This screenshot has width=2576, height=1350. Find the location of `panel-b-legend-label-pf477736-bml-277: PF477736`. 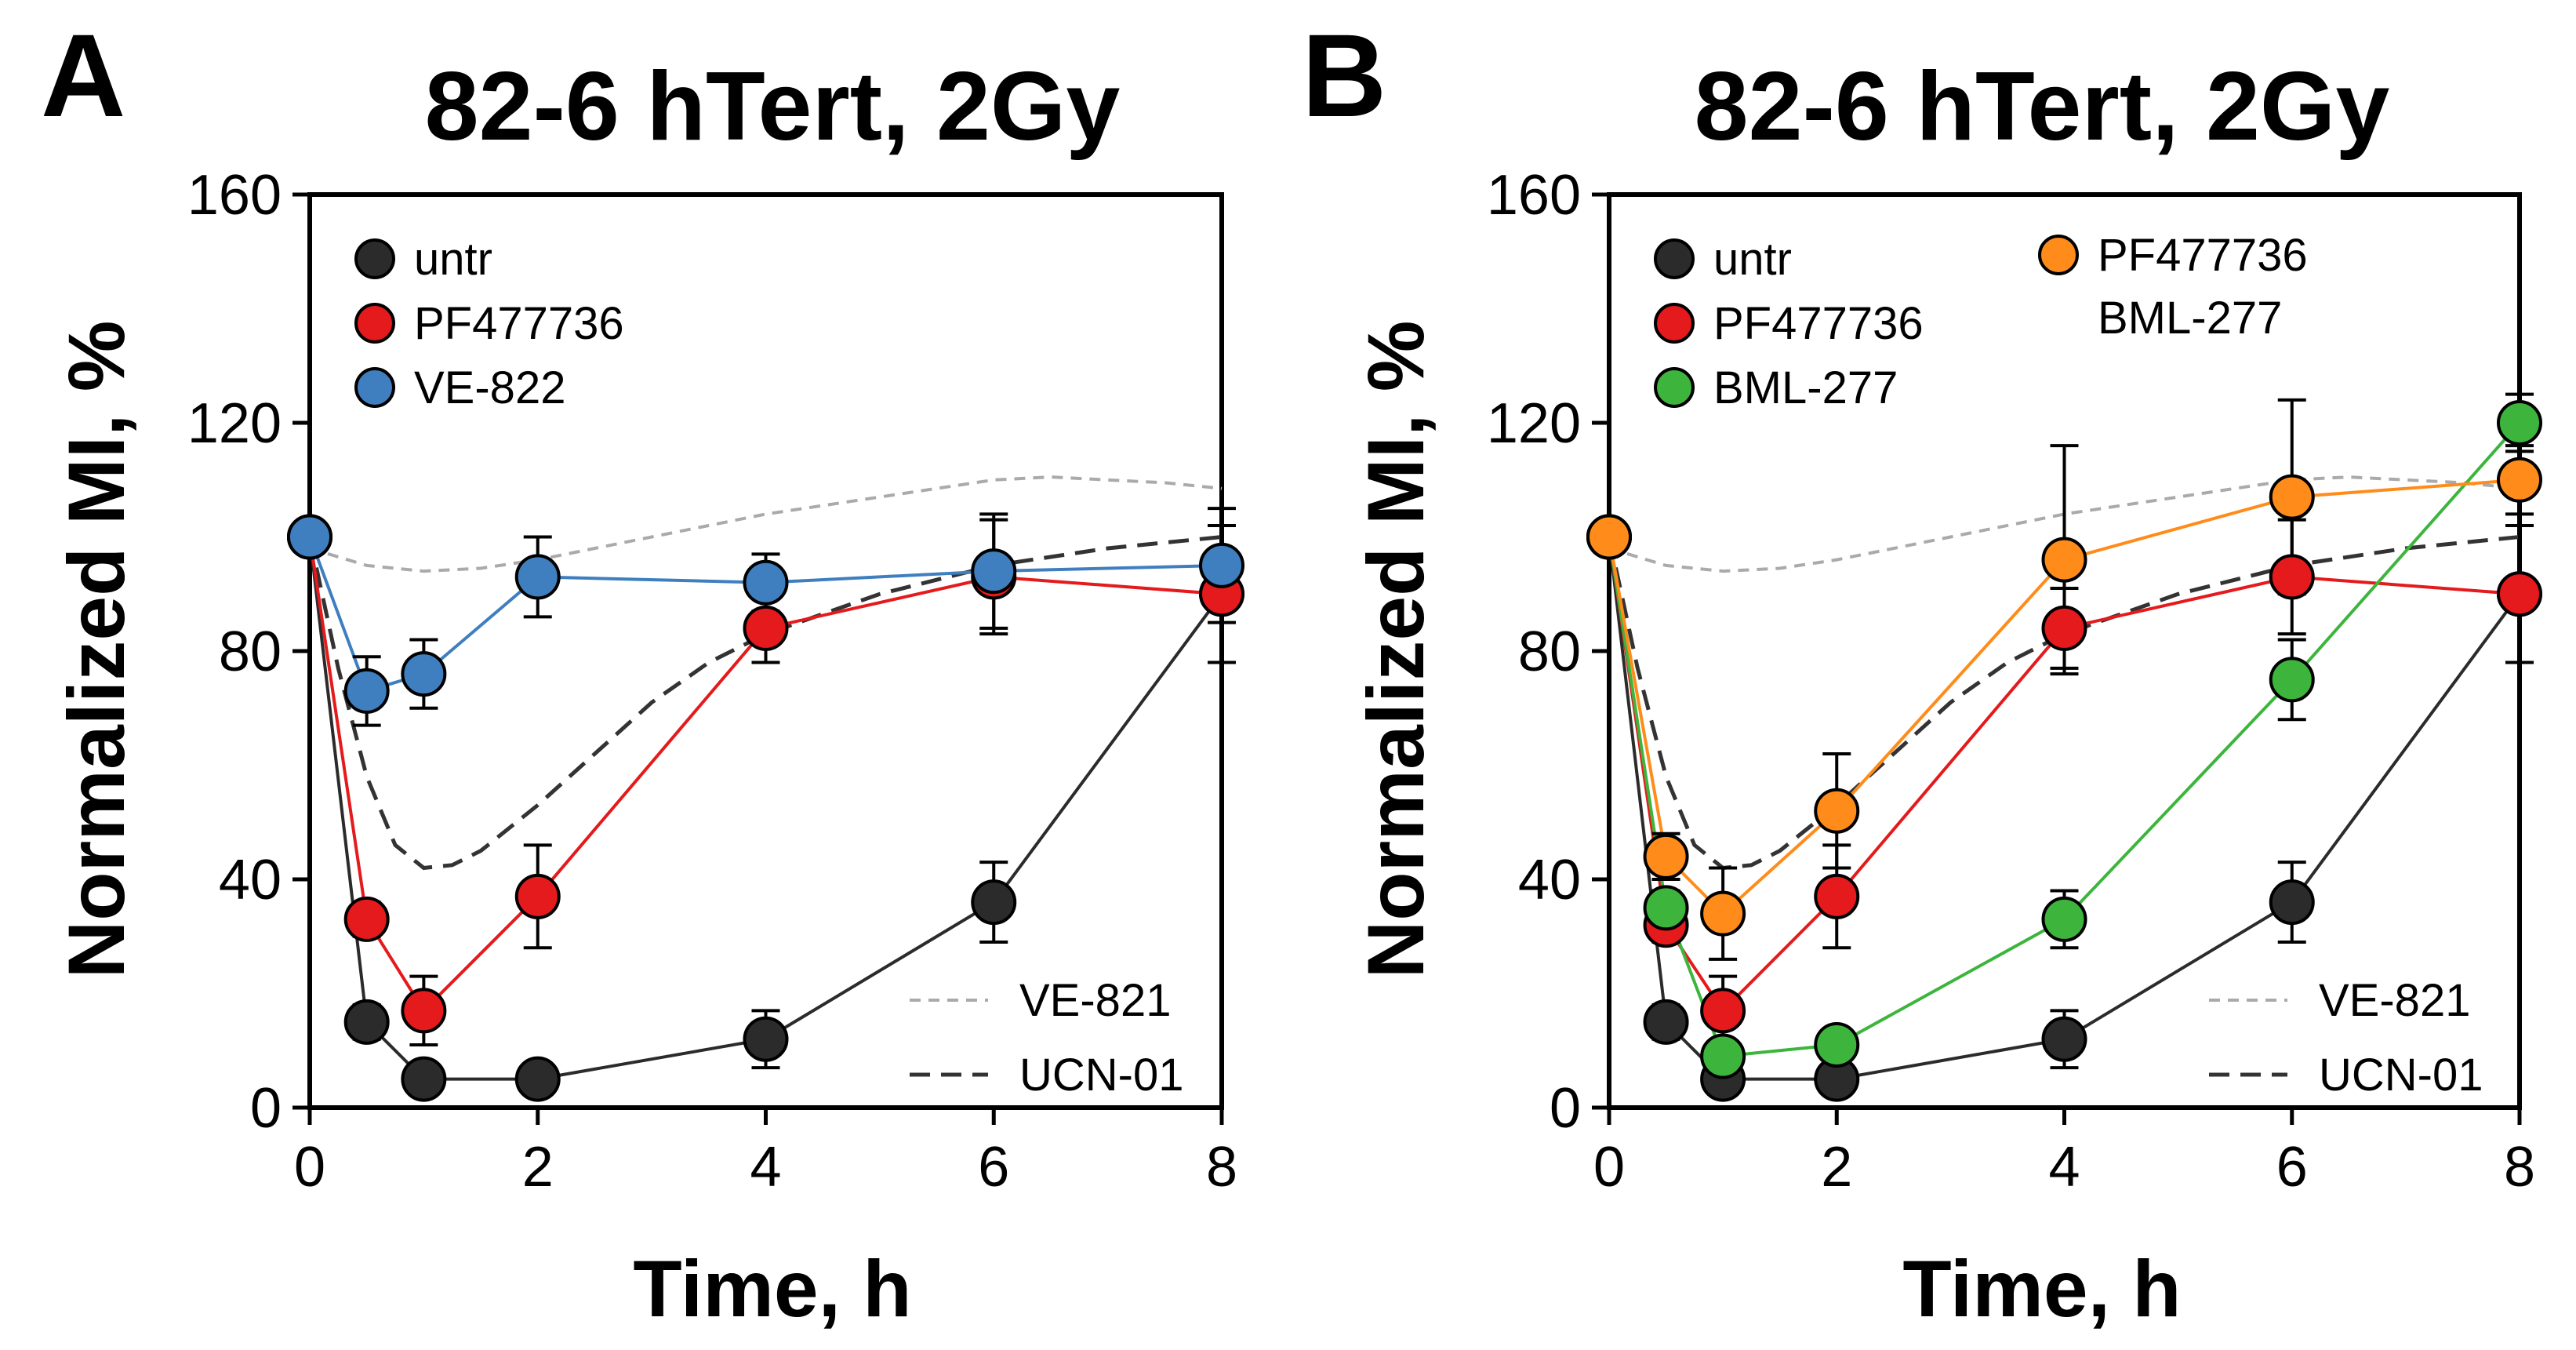

panel-b-legend-label-pf477736-bml-277: PF477736 is located at coordinates (2203, 256).